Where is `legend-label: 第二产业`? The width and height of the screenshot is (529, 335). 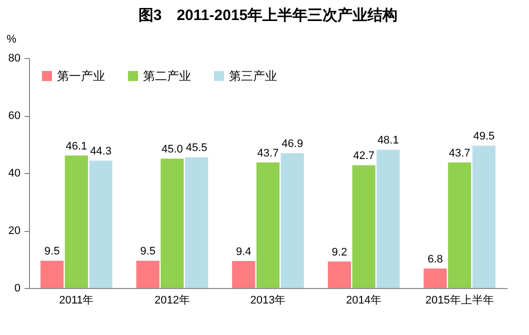 legend-label: 第二产业 is located at coordinates (167, 76).